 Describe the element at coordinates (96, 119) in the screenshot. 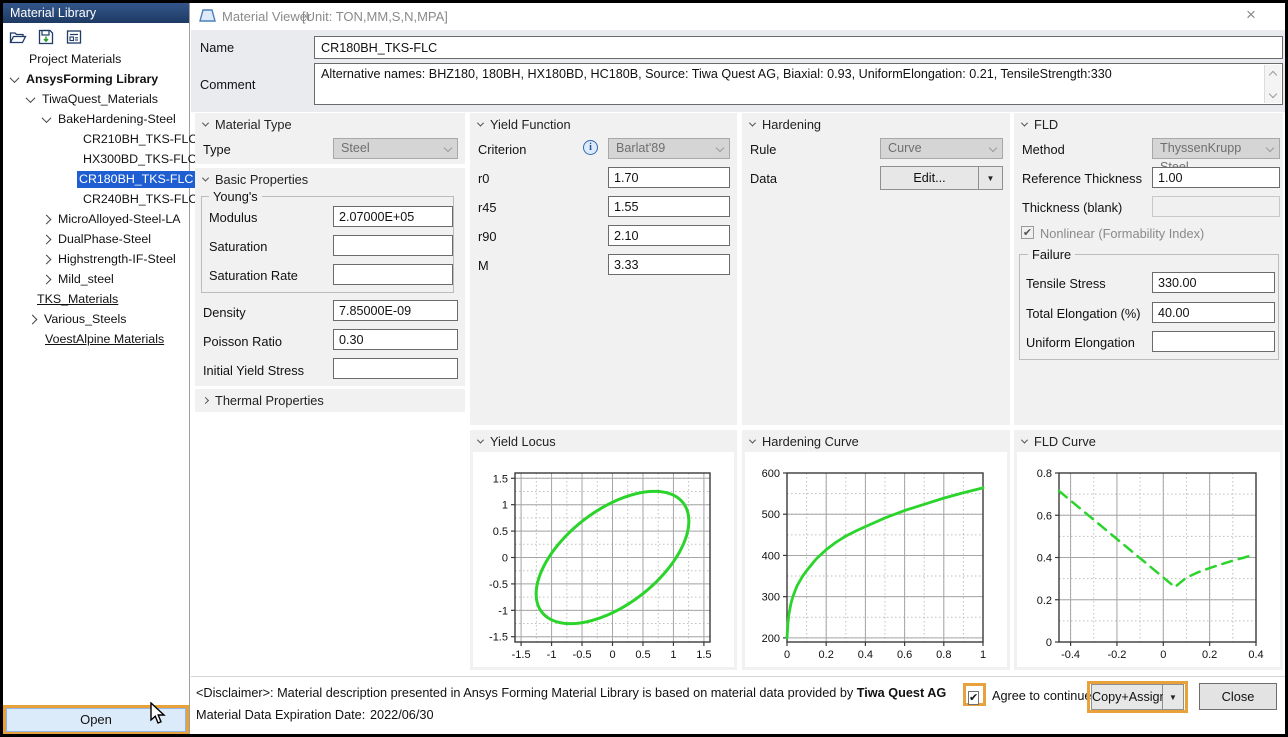

I see `tree-item: BakeHardening-Steel` at that location.